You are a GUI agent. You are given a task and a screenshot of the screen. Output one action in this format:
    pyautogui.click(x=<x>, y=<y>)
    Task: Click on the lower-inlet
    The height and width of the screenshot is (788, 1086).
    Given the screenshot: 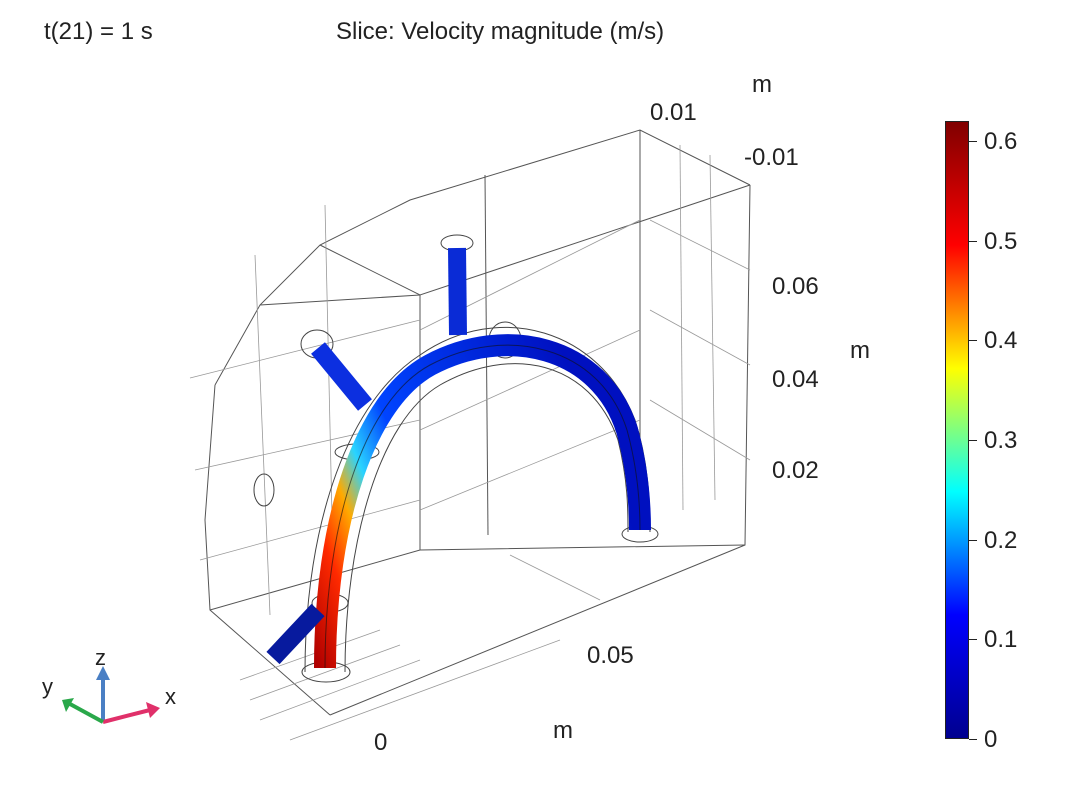 What is the action you would take?
    pyautogui.click(x=295, y=634)
    